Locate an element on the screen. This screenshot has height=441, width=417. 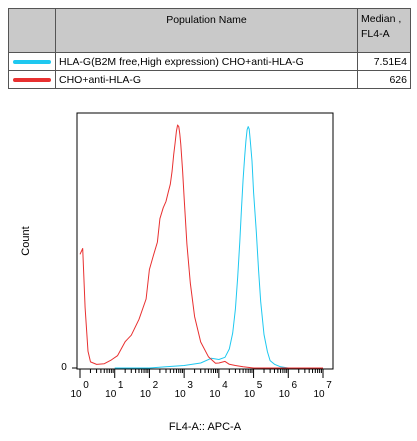
x-tick-label-exponent: 0 is located at coordinates (86, 385).